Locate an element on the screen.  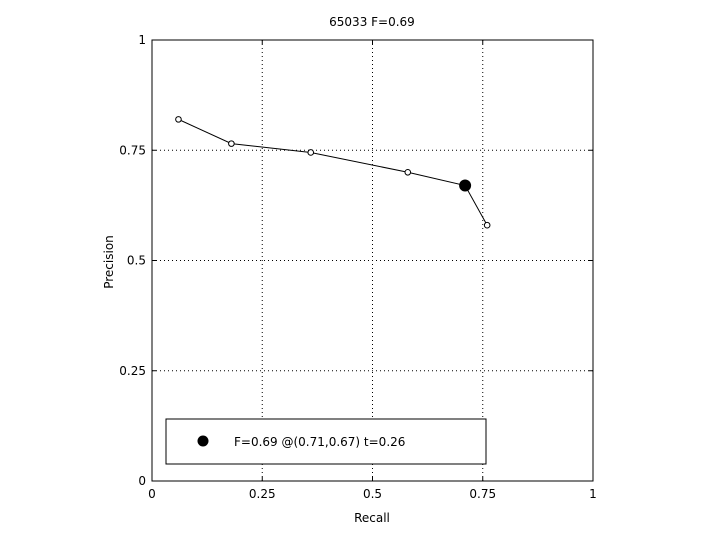
x-tick-label: 0.5 is located at coordinates (372, 494).